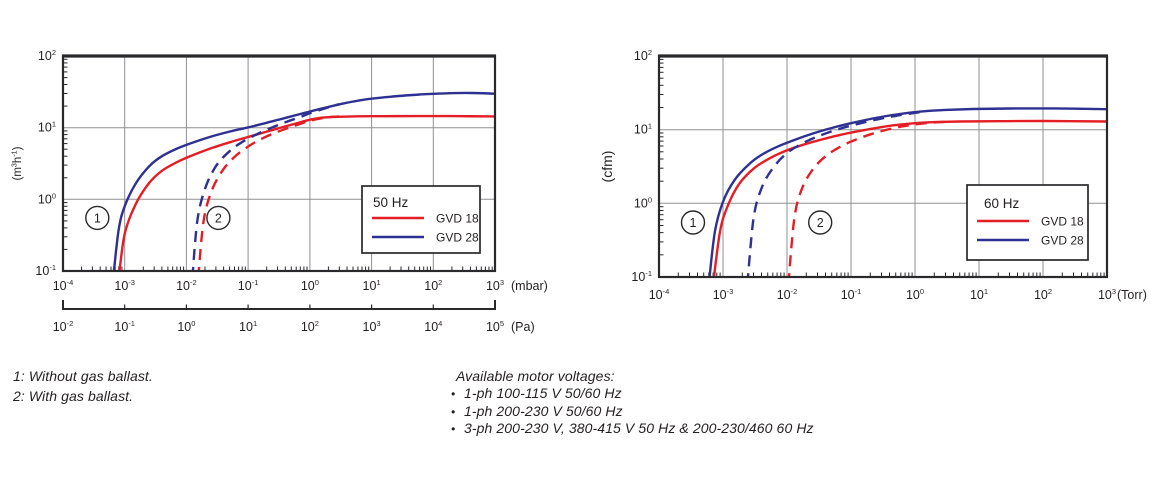 The image size is (1160, 480). I want to click on legend-title: 50 Hz, so click(391, 202).